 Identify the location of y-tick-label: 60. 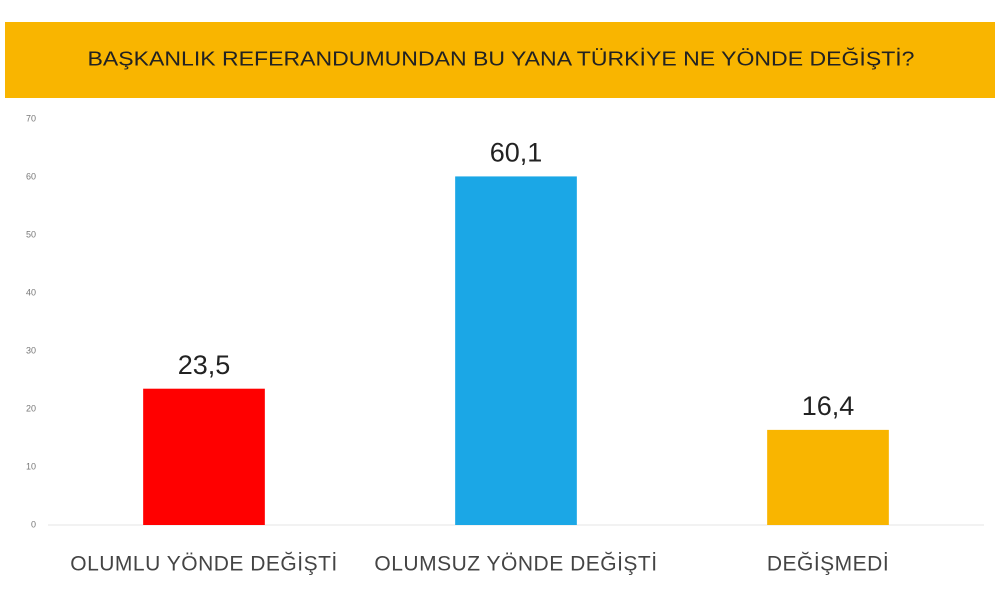
(31, 176).